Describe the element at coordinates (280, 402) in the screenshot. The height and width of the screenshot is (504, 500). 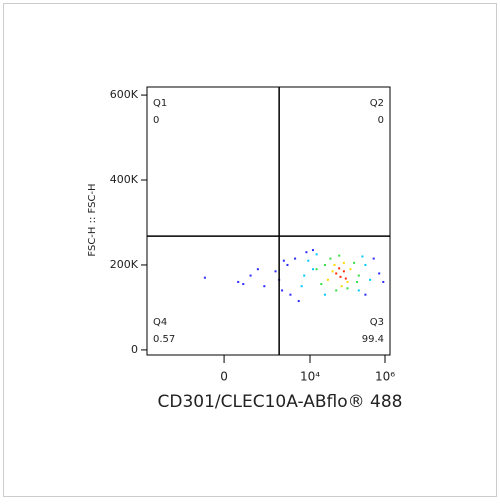
I see `x-axis-label: CD301/CLEC10A-ABflo® 488` at that location.